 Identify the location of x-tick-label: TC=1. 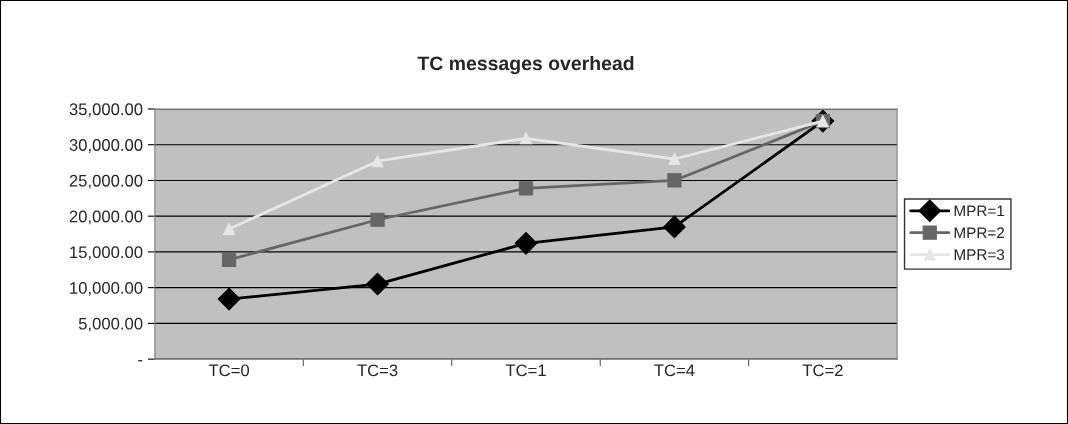
(525, 370).